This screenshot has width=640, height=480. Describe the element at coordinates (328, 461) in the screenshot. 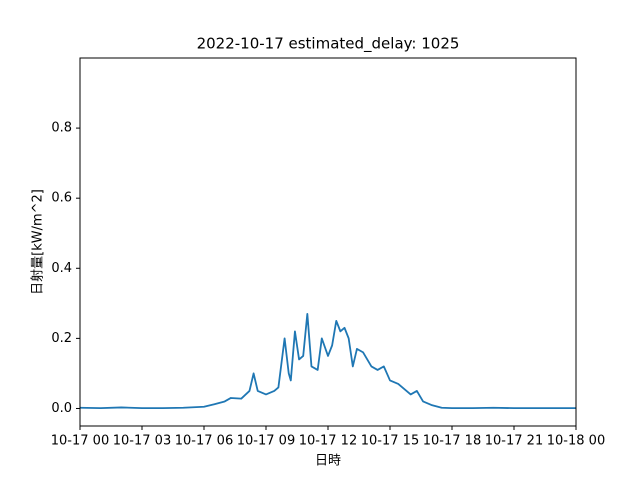

I see `x-axis-label: 日時` at that location.